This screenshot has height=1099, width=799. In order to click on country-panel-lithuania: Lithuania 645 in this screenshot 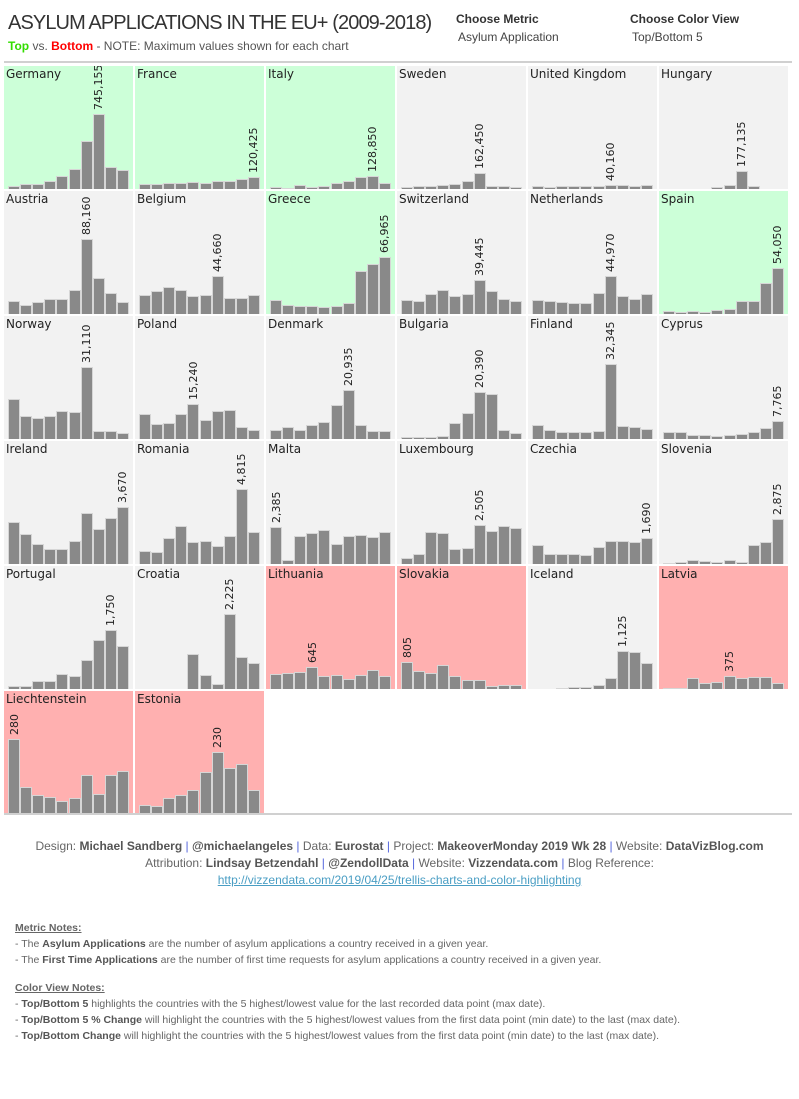, I will do `click(330, 627)`.